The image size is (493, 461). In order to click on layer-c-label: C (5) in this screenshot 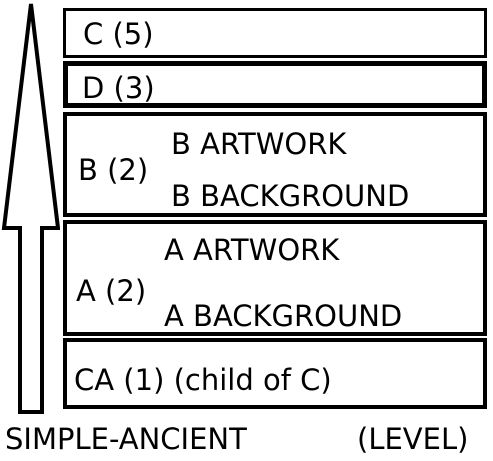, I will do `click(118, 34)`.